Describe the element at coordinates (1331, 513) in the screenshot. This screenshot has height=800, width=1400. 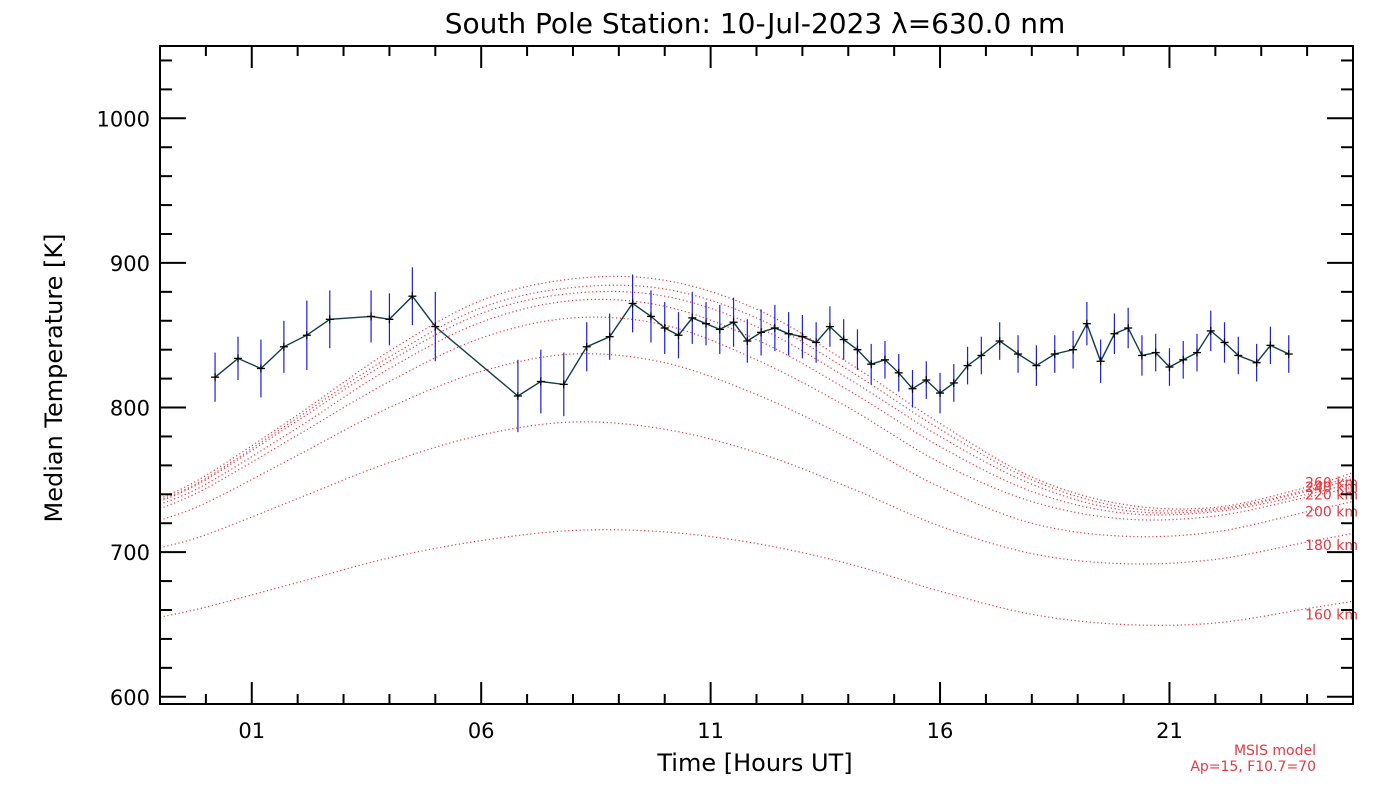
I see `model-label: 200 km` at that location.